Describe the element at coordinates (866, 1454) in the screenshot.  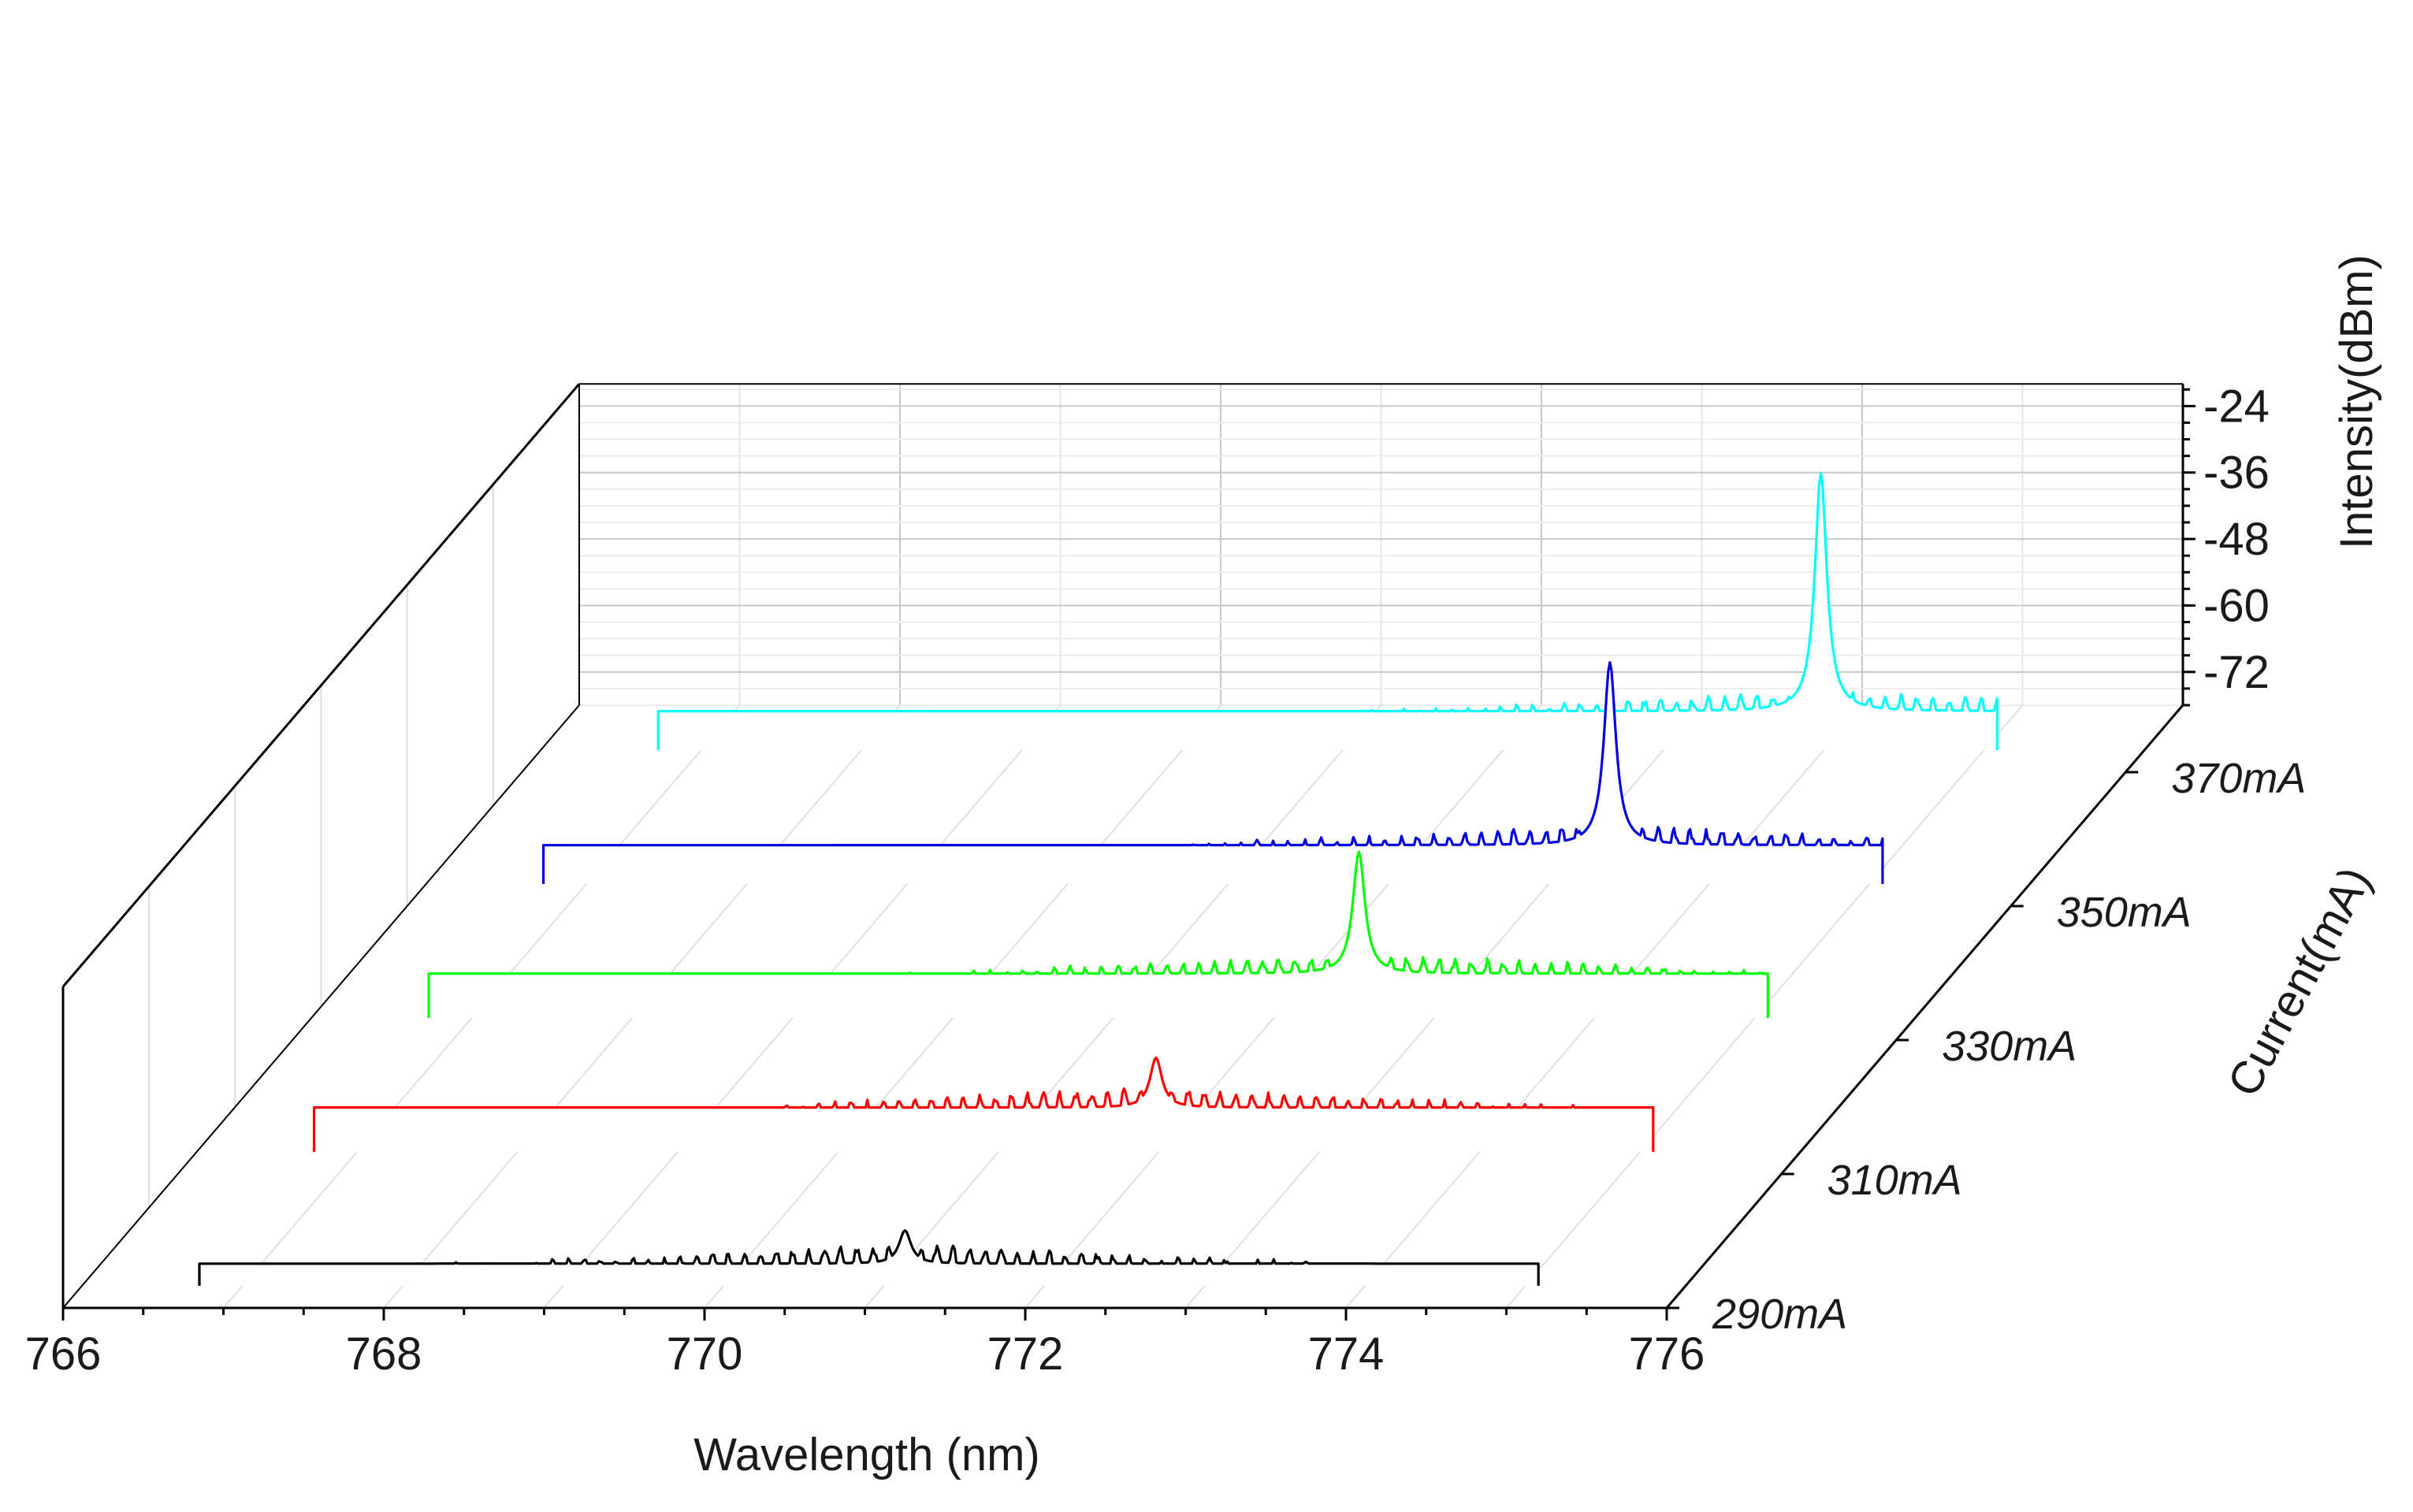
I see `x-axis-title: Wavelength (nm)` at that location.